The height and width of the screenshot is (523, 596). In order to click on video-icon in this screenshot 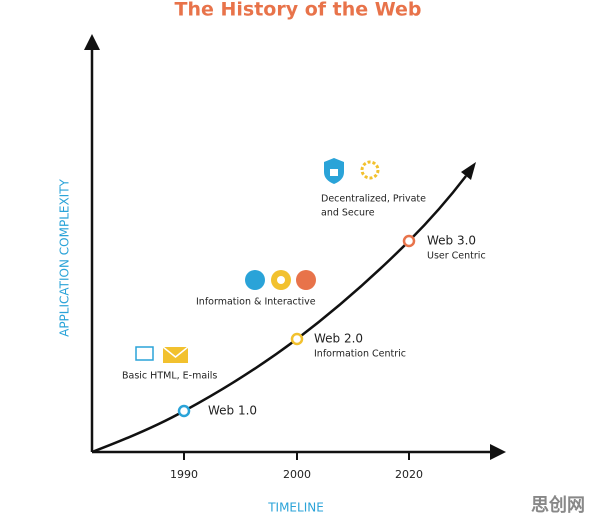, I will do `click(255, 280)`.